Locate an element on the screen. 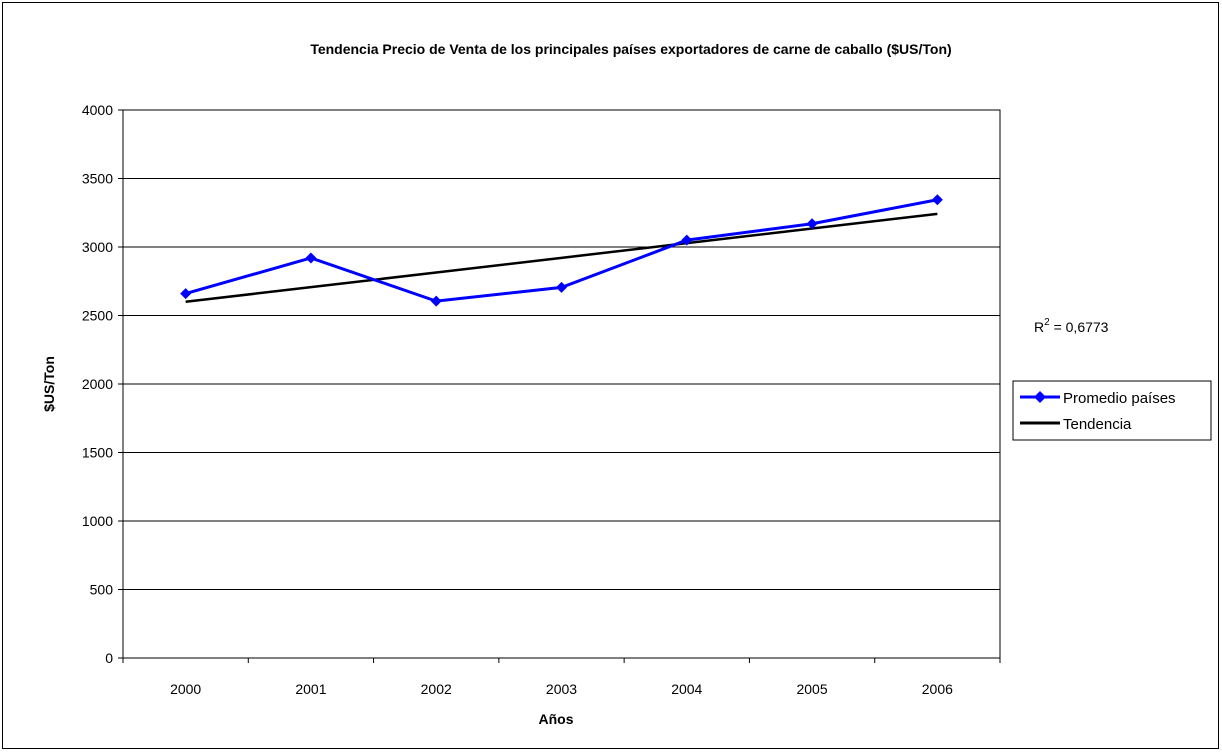 The width and height of the screenshot is (1222, 752). y-tick-labels: 0 500 1000 1500 2000 2500 3000 3500 4000 is located at coordinates (97, 384).